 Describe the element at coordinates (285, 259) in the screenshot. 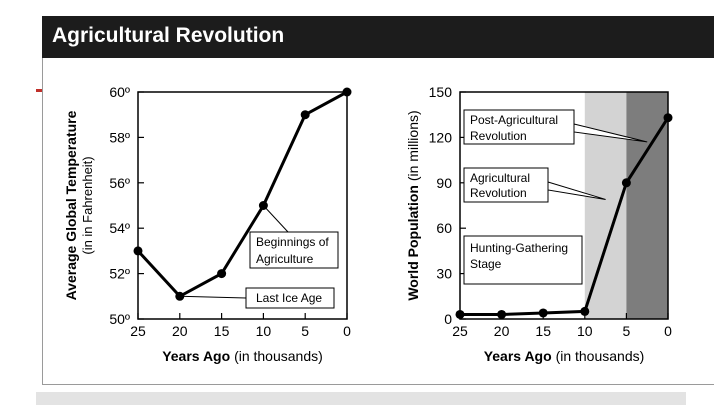

I see `annotation-text: Agriculture` at that location.